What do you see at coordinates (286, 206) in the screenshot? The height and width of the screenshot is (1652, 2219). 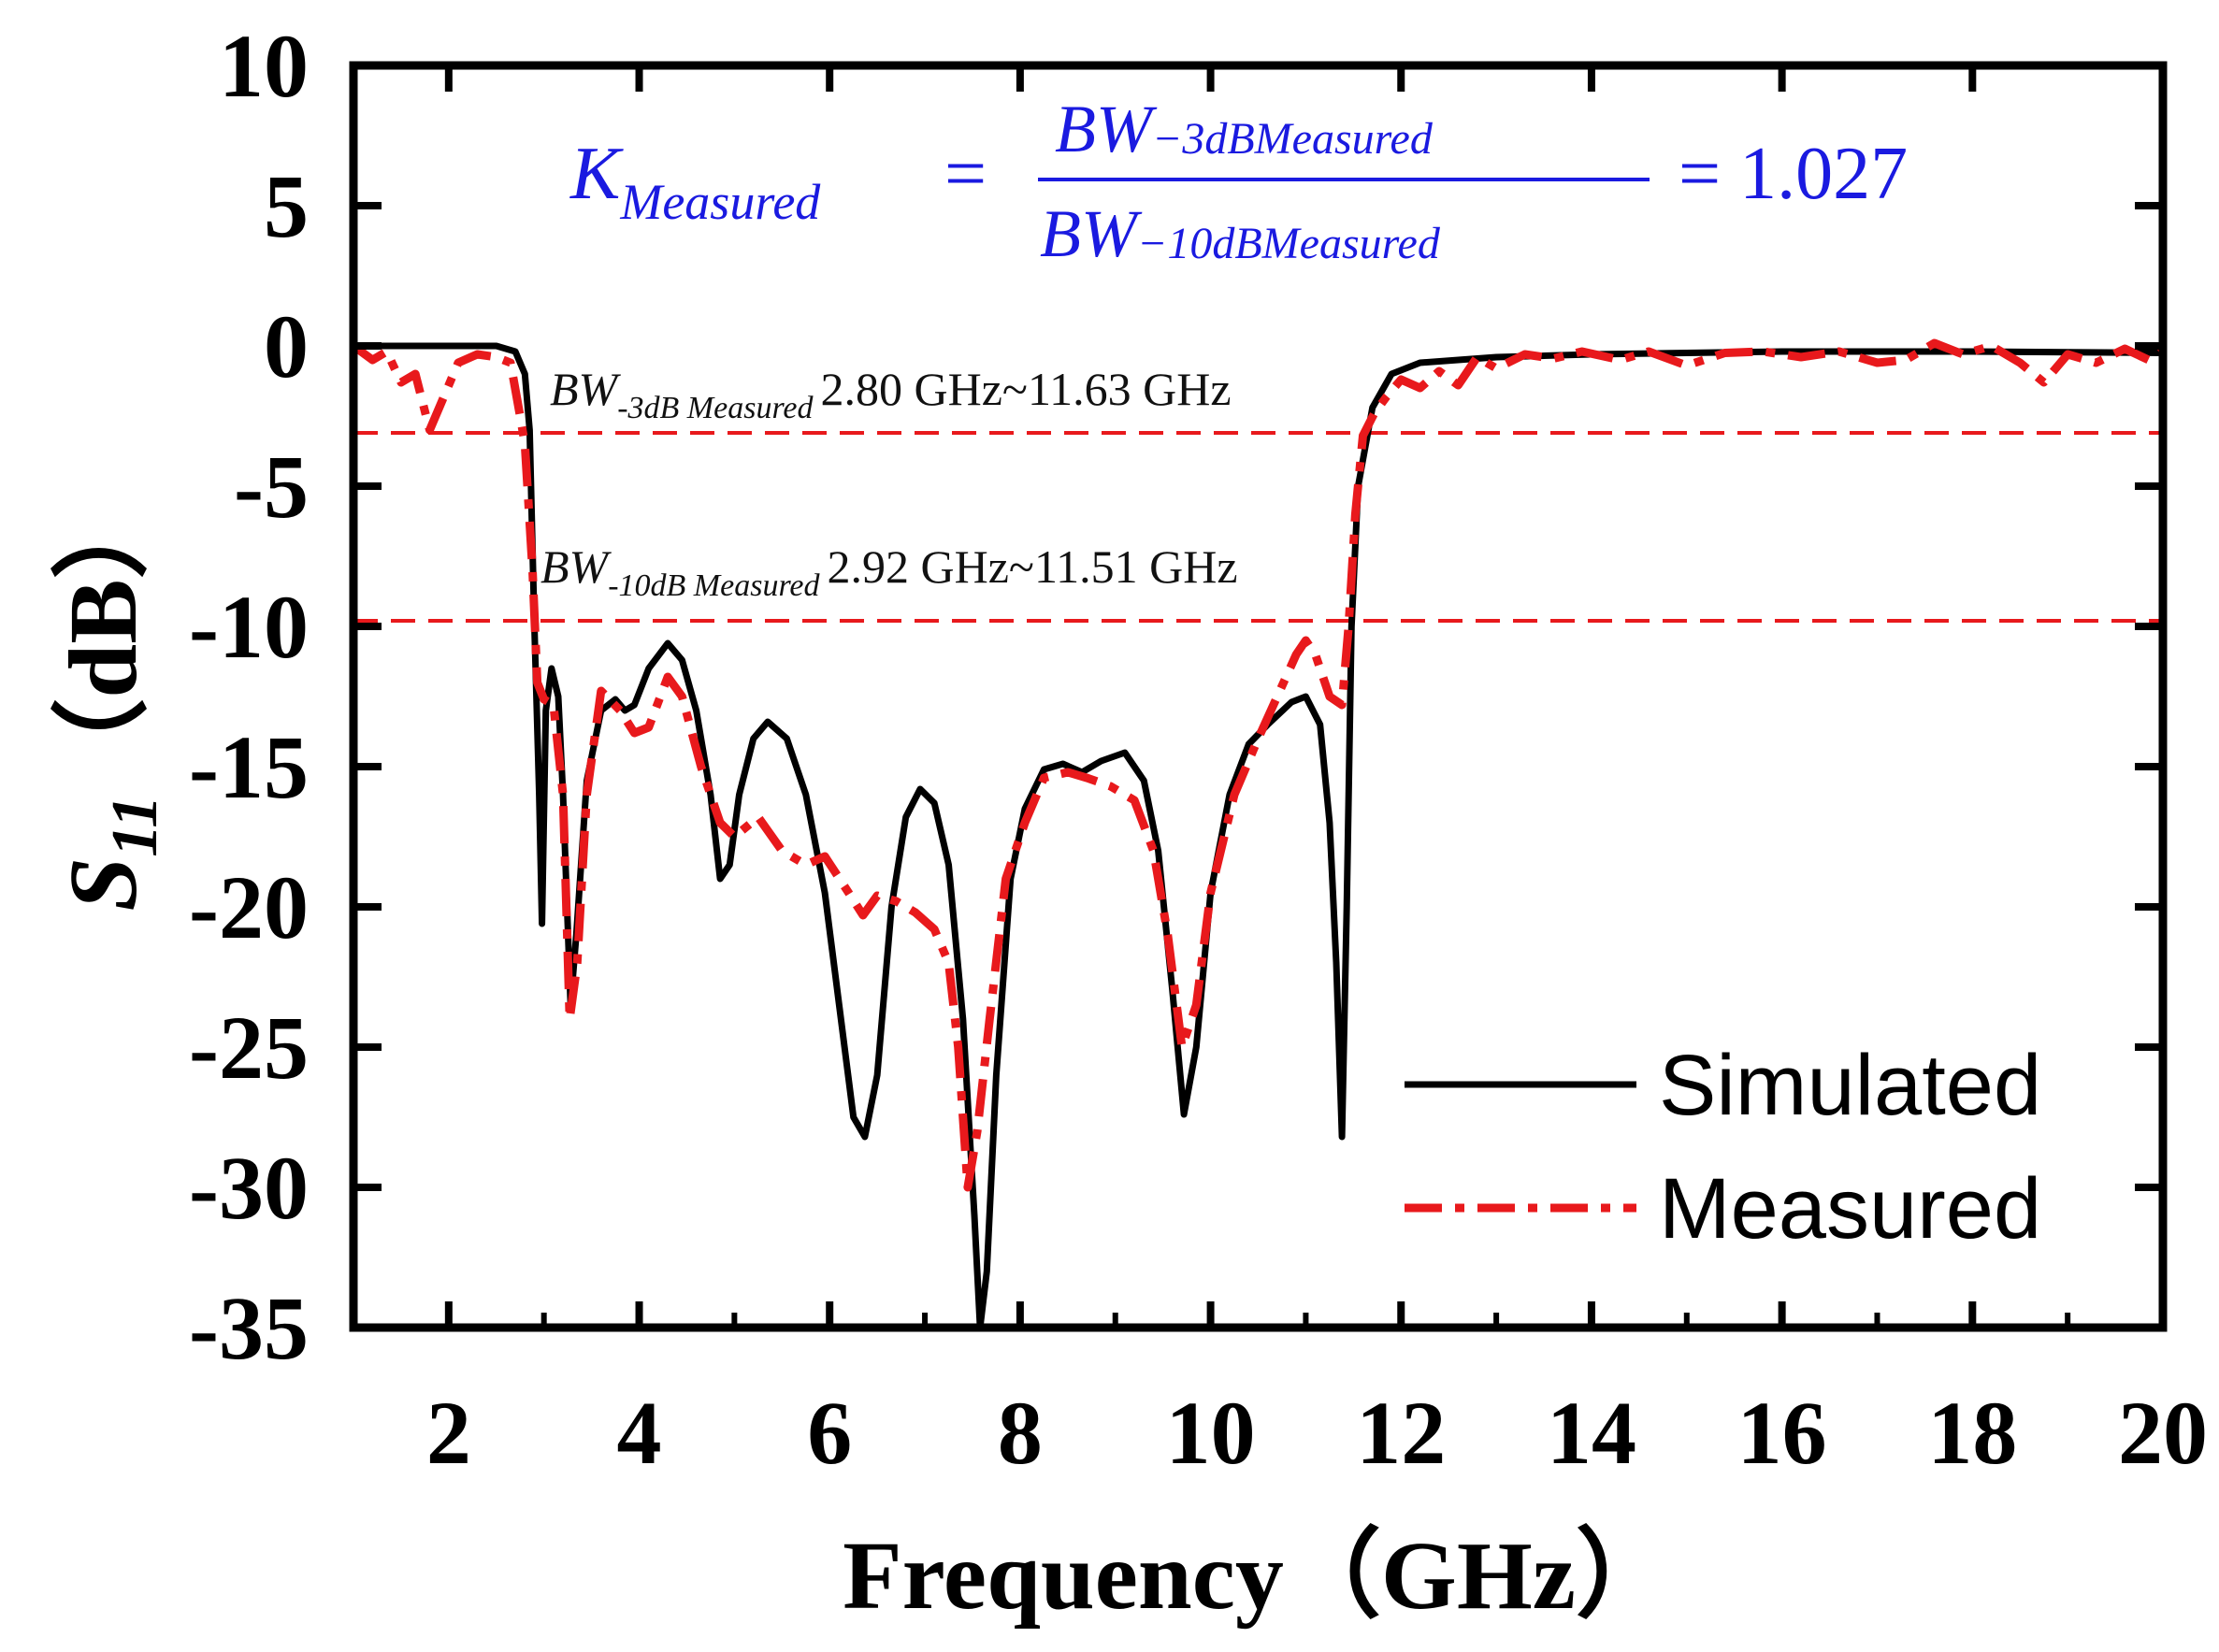 I see `y-tick-label: 5` at bounding box center [286, 206].